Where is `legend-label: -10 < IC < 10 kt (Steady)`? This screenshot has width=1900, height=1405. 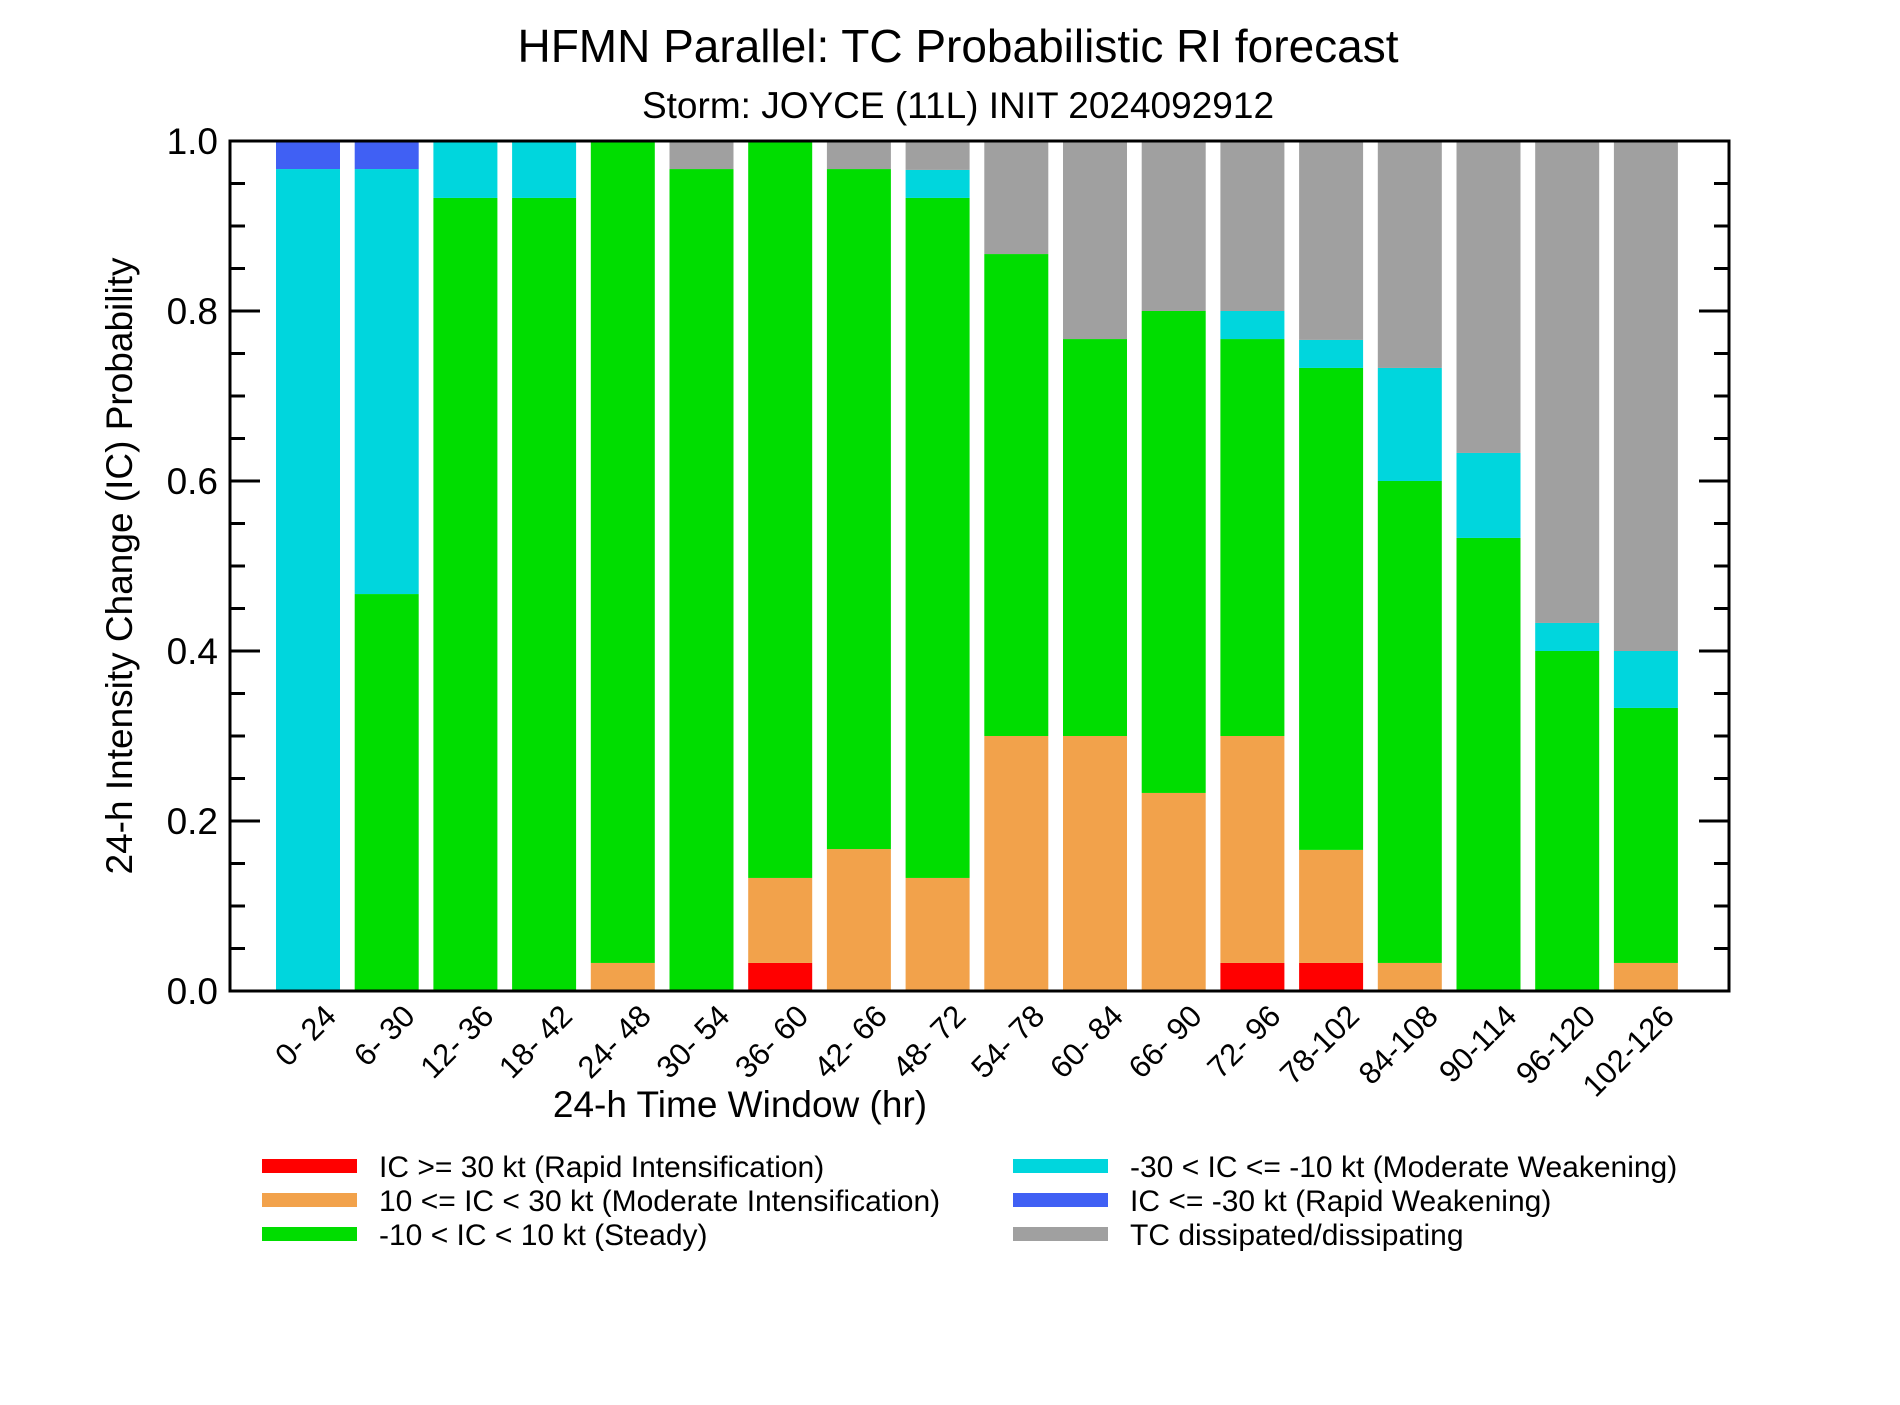 legend-label: -10 < IC < 10 kt (Steady) is located at coordinates (543, 1235).